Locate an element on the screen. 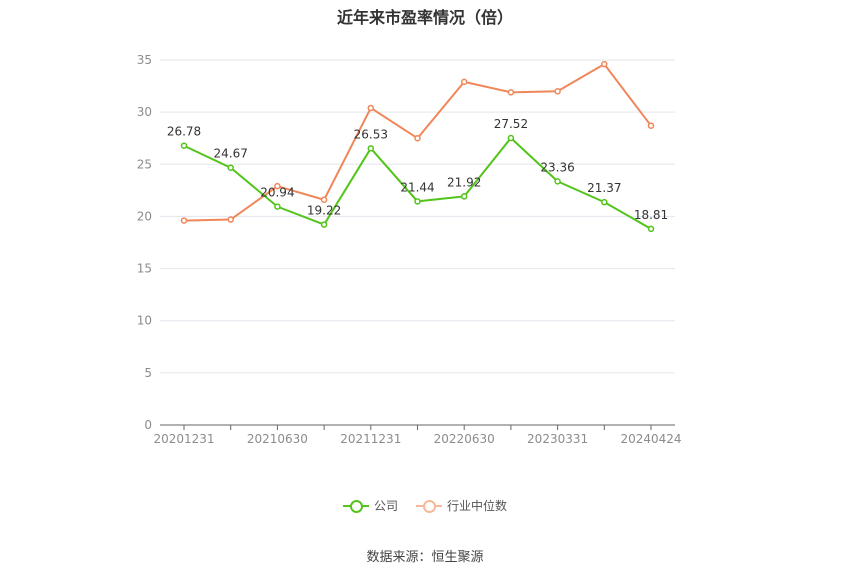  y-tick-label: 10 is located at coordinates (144, 321).